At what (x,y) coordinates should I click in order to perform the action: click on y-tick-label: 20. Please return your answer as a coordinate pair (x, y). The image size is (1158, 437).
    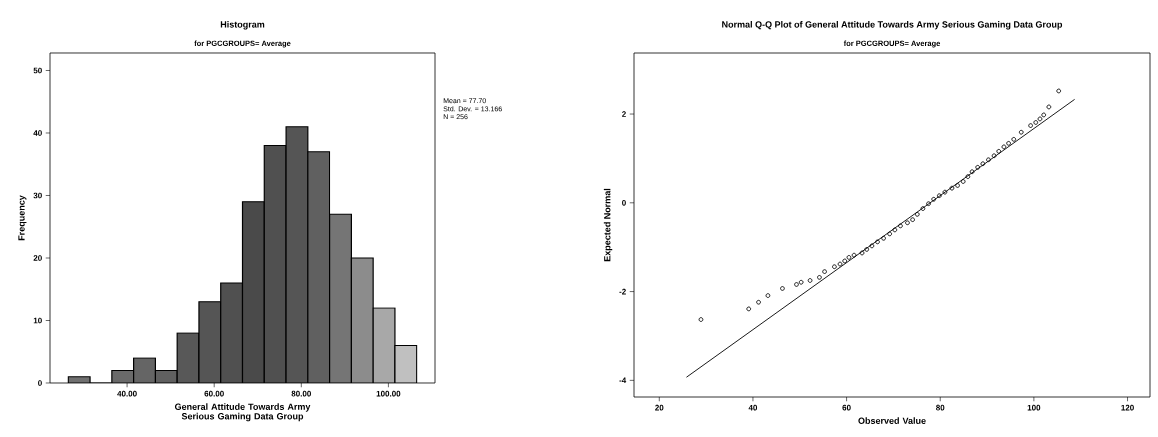
    Looking at the image, I should click on (37, 258).